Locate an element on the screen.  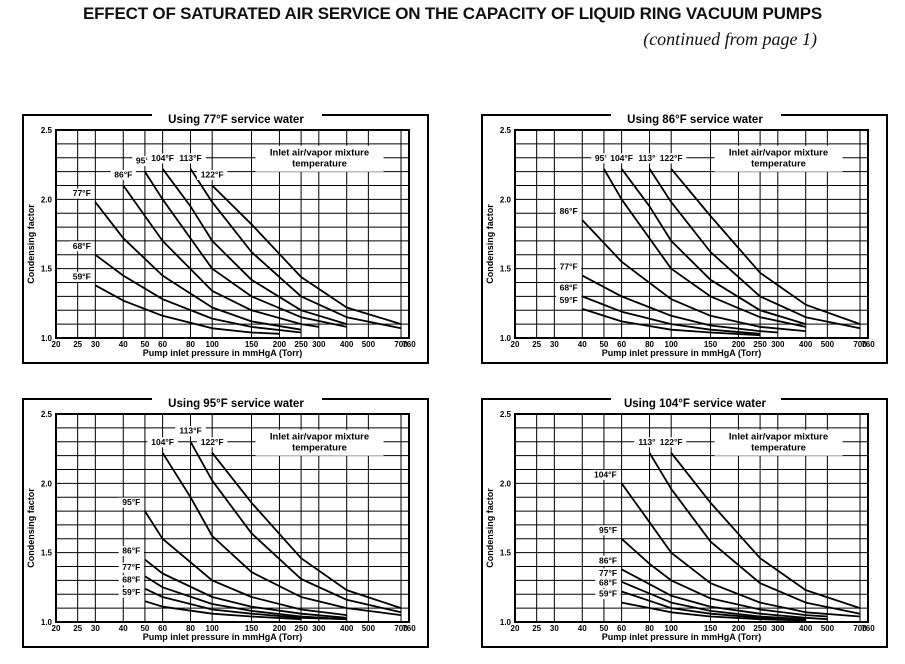
x-axis-label: Pump inlet pressure in mmHgA (Torr) is located at coordinates (223, 637).